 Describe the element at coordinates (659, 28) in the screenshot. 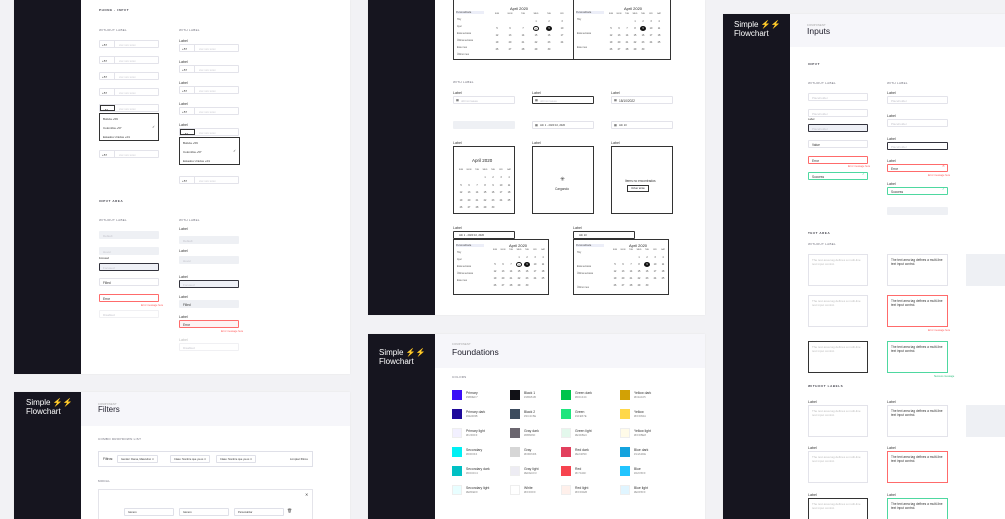

I see `calendar-day: 11` at that location.